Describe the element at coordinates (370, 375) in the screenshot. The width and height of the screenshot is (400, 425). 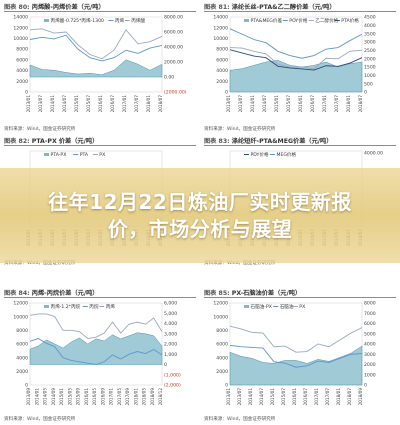
I see `y-tick-right: 1000` at that location.